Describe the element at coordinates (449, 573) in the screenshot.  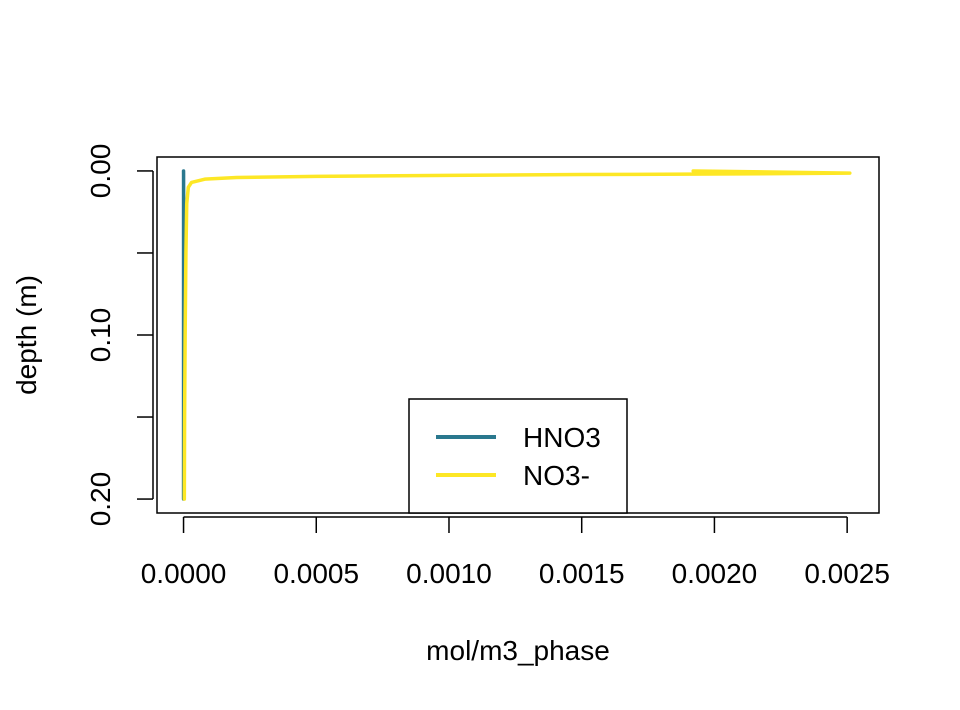
I see `x-tick-label: 0.0010` at that location.